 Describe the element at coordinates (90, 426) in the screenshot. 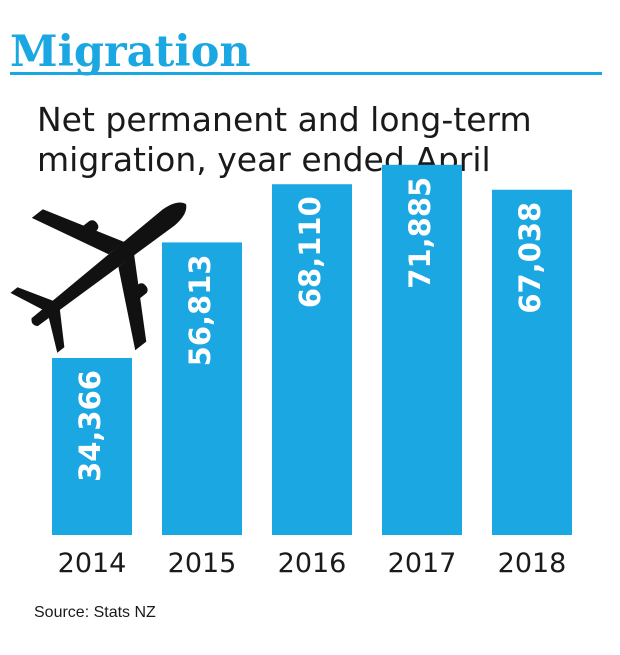

I see `value-label-2014: 34,366` at that location.